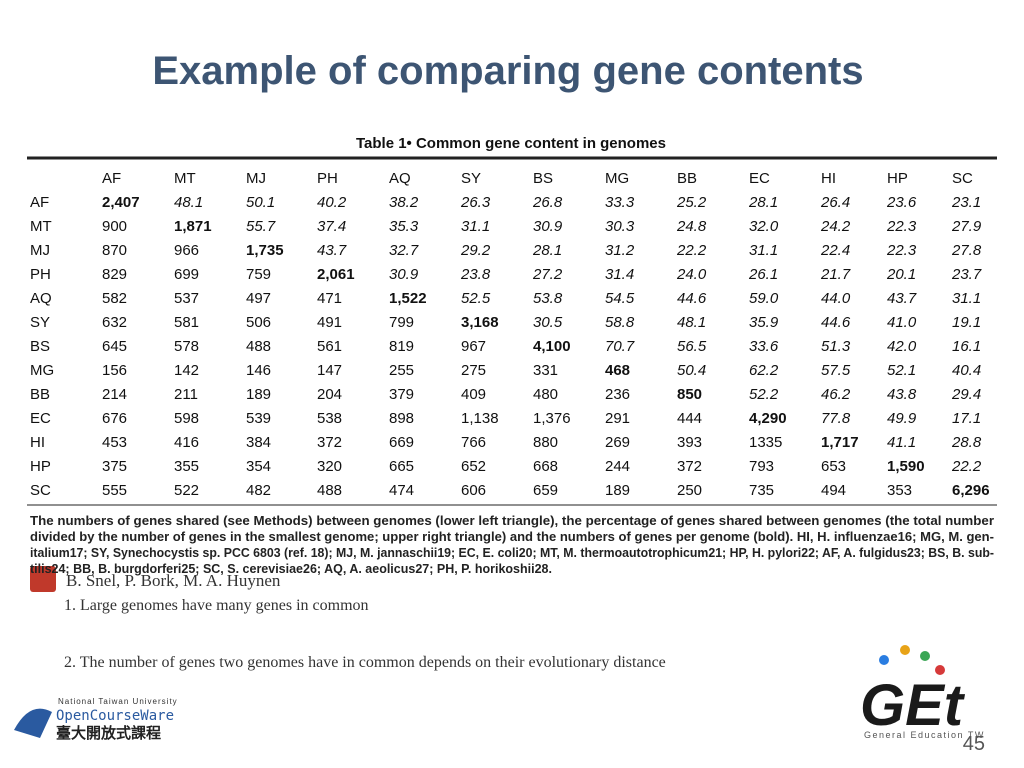 The width and height of the screenshot is (1024, 768). What do you see at coordinates (401, 346) in the screenshot?
I see `table-cell: 819` at bounding box center [401, 346].